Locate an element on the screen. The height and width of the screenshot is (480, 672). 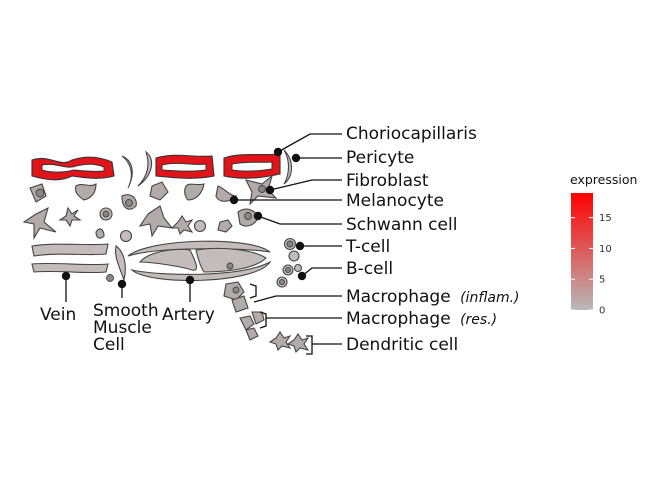
label-fibroblast: Fibroblast is located at coordinates (387, 181).